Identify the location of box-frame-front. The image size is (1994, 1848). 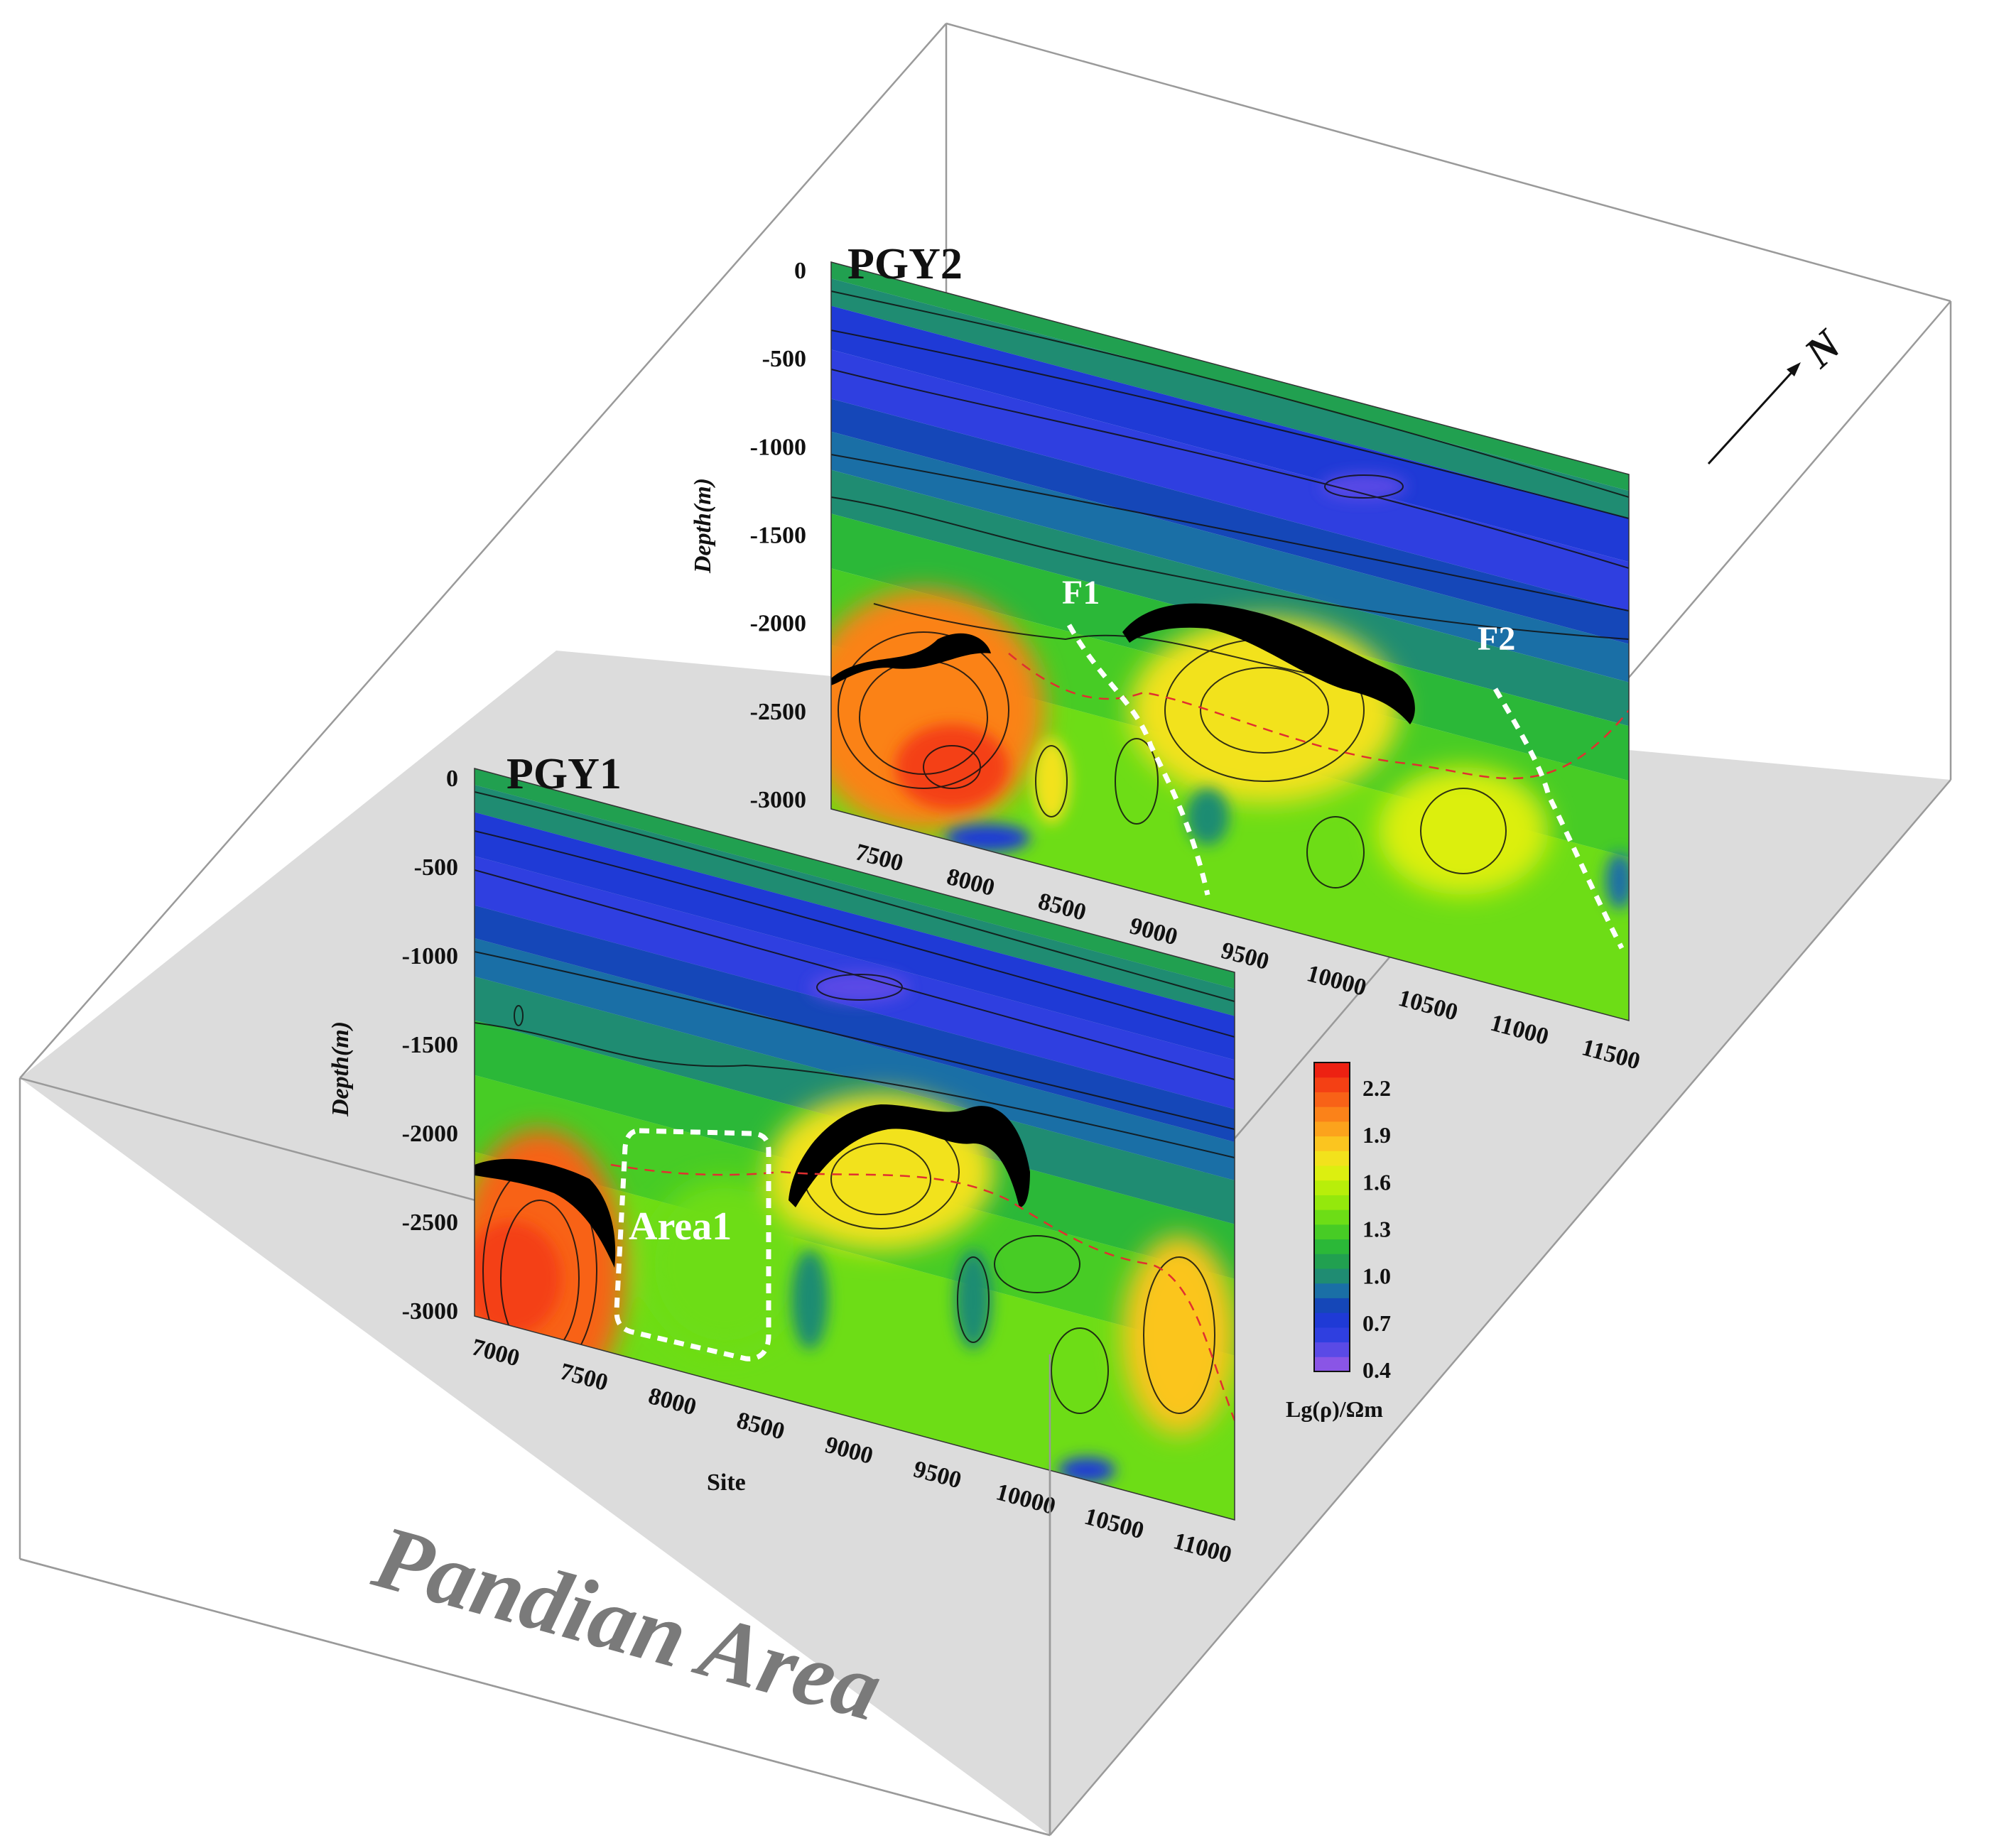
(535, 1595).